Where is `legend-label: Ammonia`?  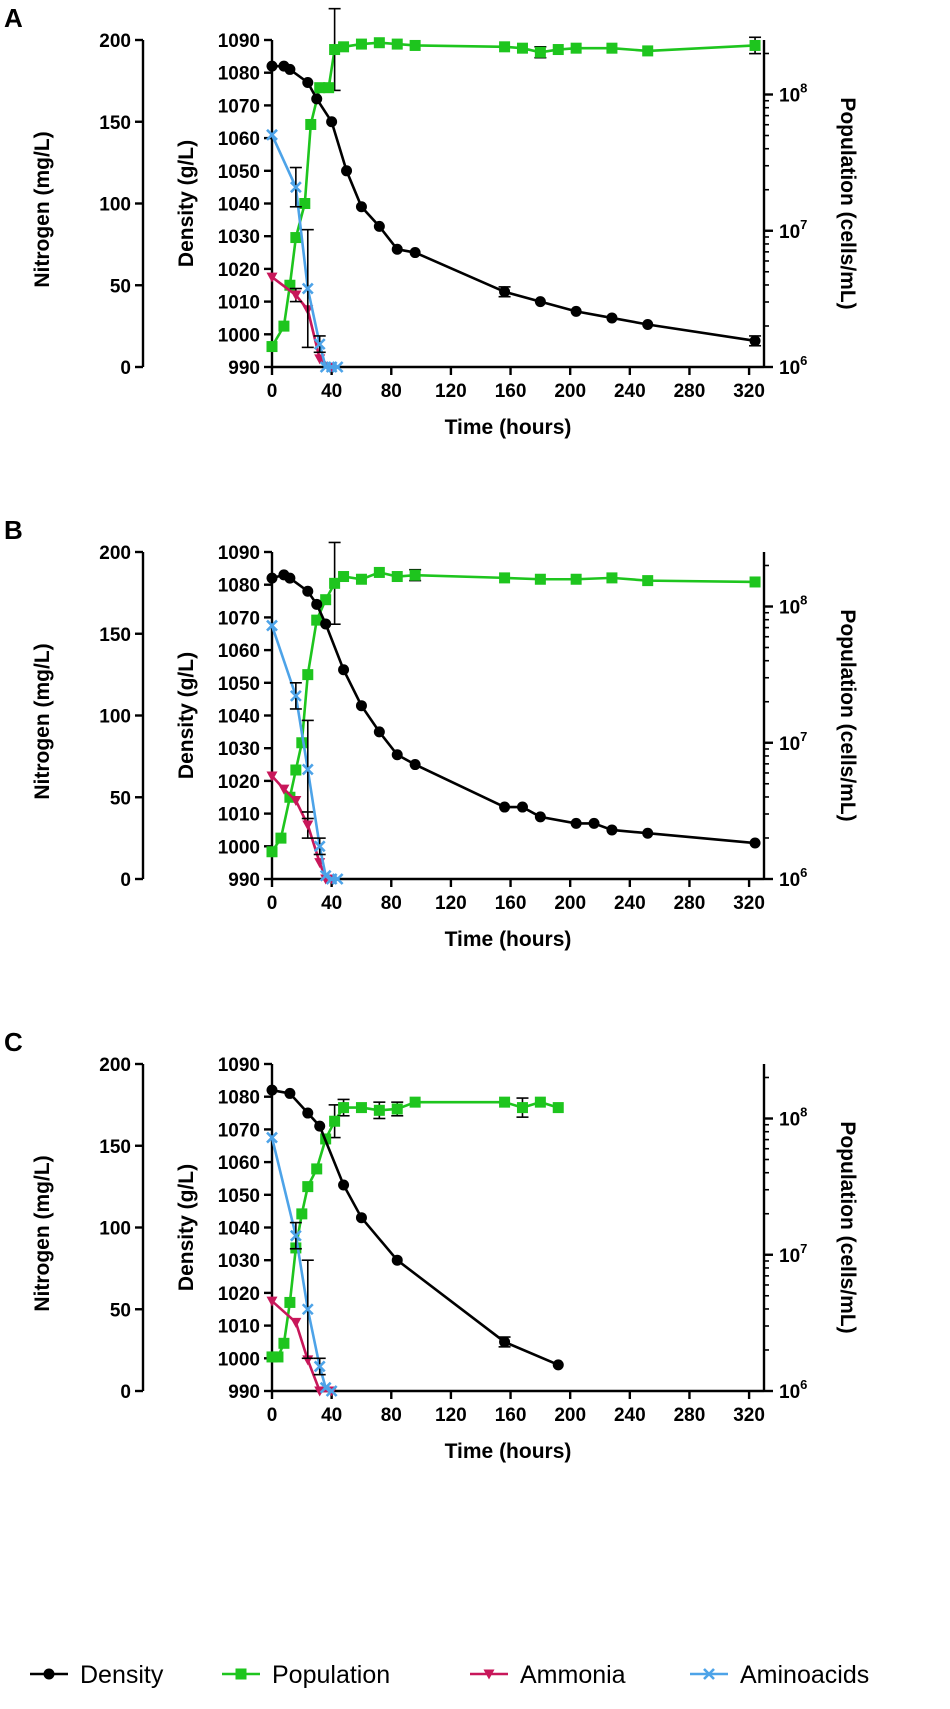
legend-label: Ammonia is located at coordinates (573, 1675).